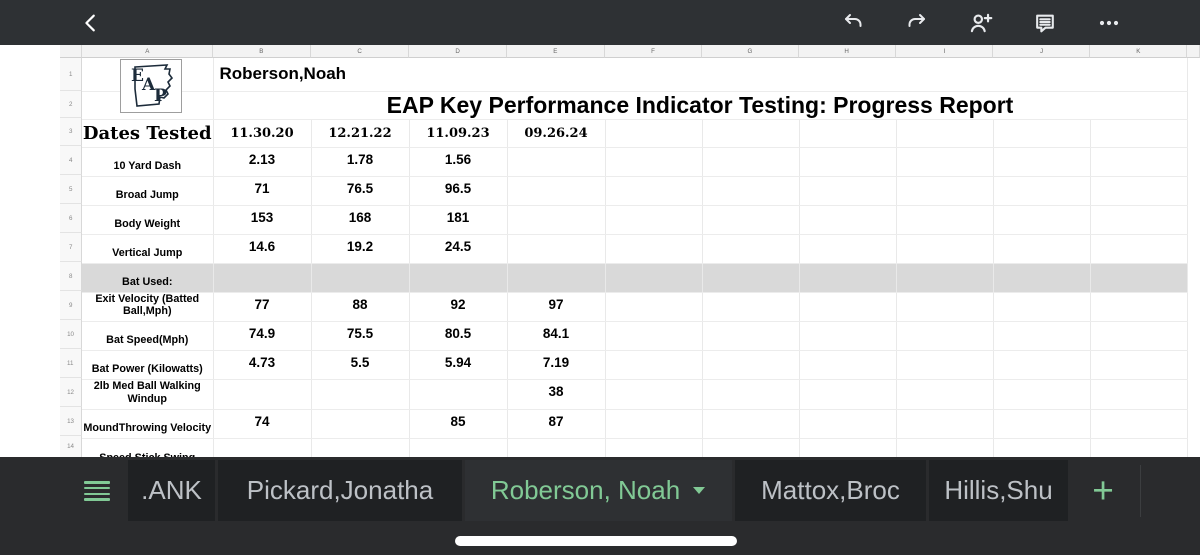 The image size is (1200, 555). Describe the element at coordinates (262, 365) in the screenshot. I see `value-cell: 4.73` at that location.